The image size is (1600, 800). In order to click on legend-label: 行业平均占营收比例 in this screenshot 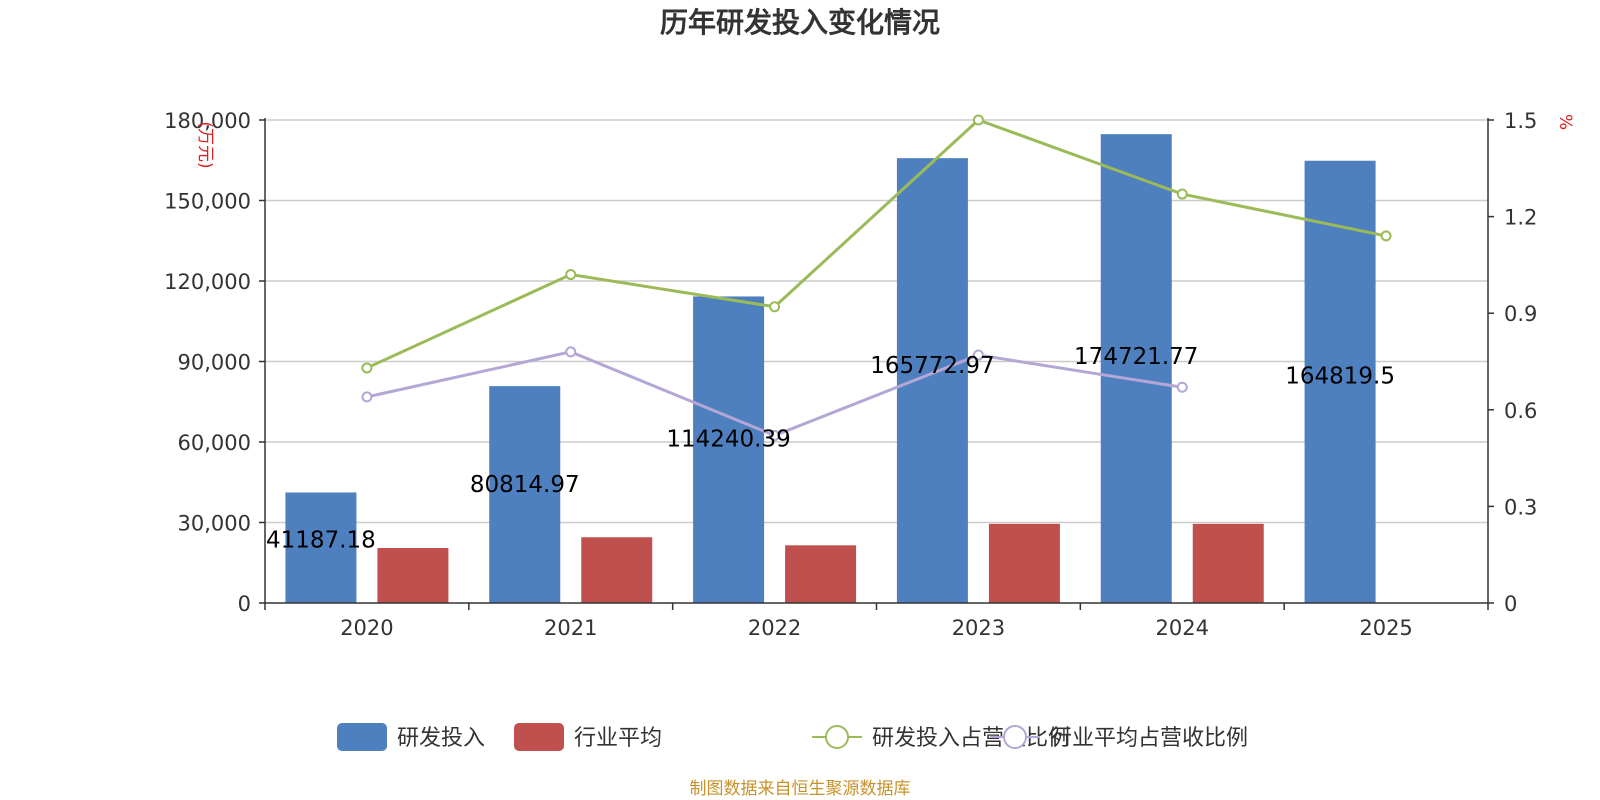, I will do `click(1149, 738)`.